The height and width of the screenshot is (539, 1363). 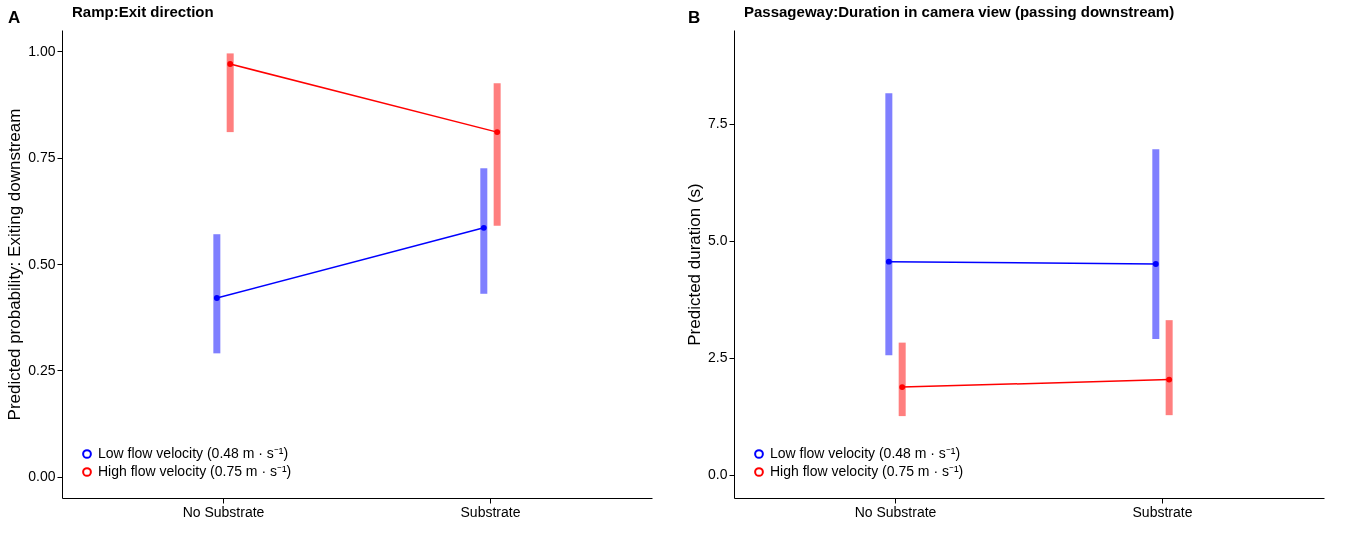 I want to click on y-tick-label: 0.50, so click(x=42, y=263).